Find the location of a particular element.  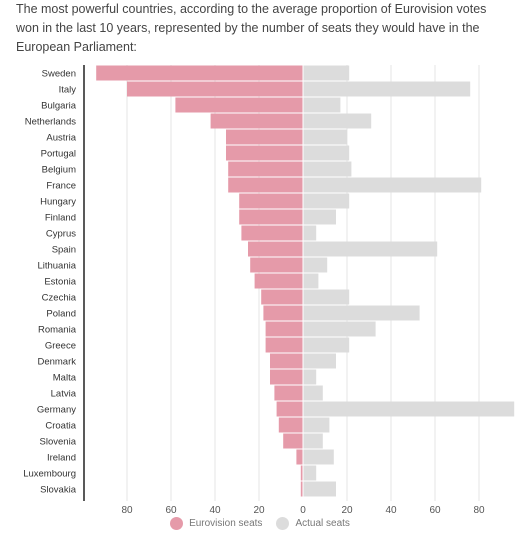

category-label: Slovakia is located at coordinates (58, 490).